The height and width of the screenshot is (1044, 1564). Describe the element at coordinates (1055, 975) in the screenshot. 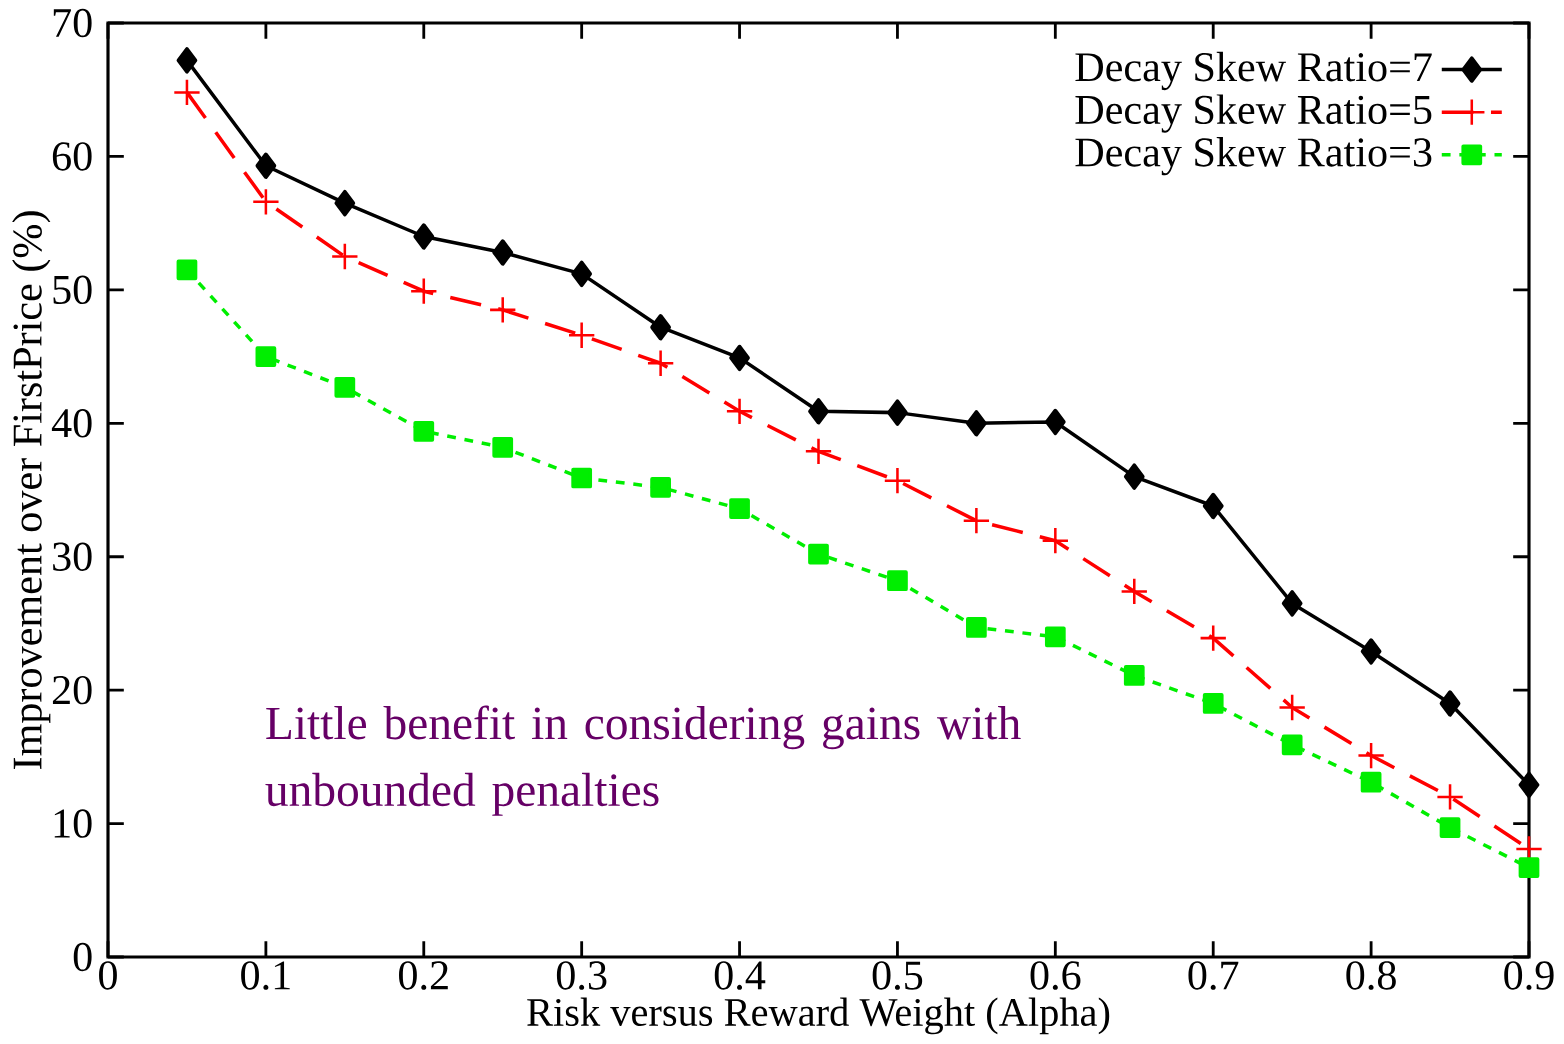

I see `x-tick-label: 0.6` at that location.